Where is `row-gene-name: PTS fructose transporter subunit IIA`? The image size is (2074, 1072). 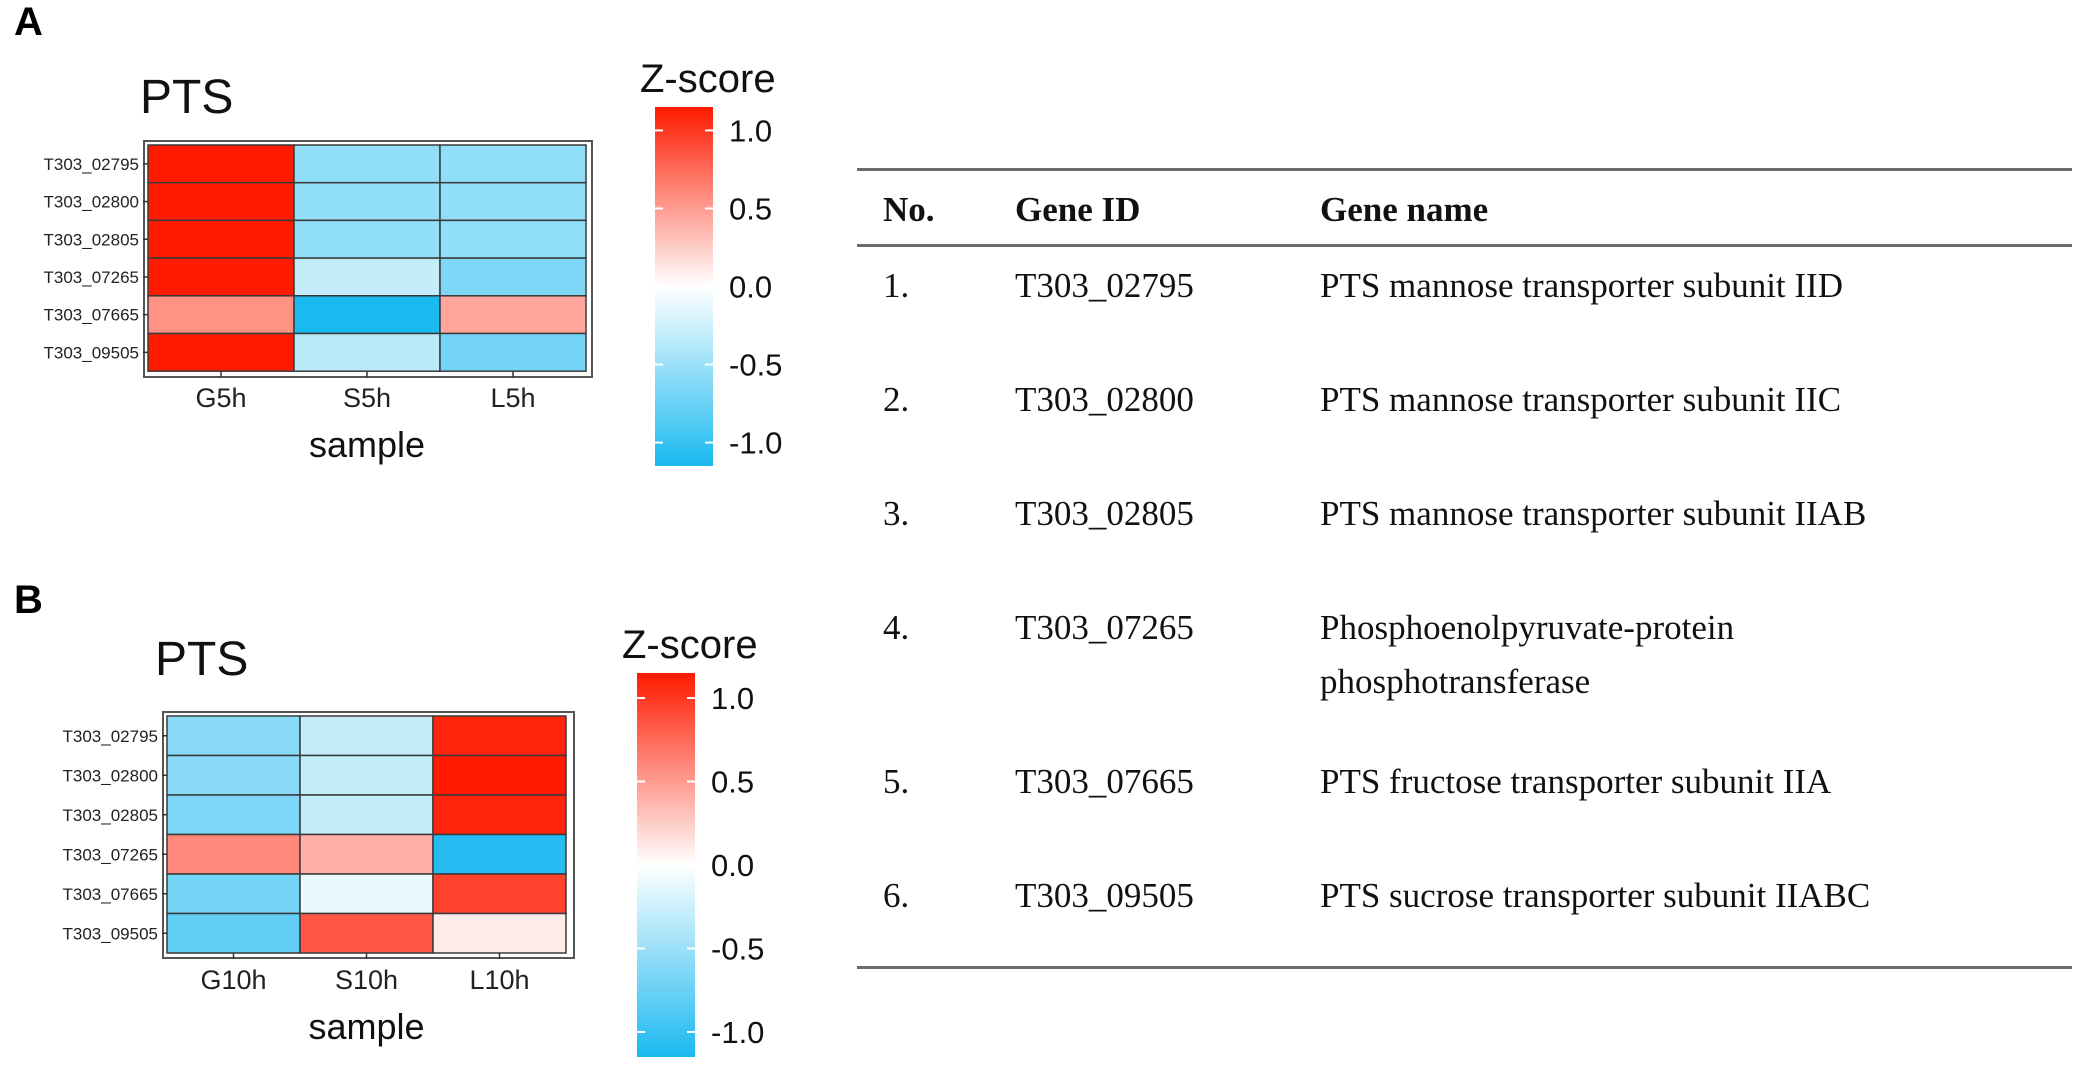 row-gene-name: PTS fructose transporter subunit IIA is located at coordinates (1576, 781).